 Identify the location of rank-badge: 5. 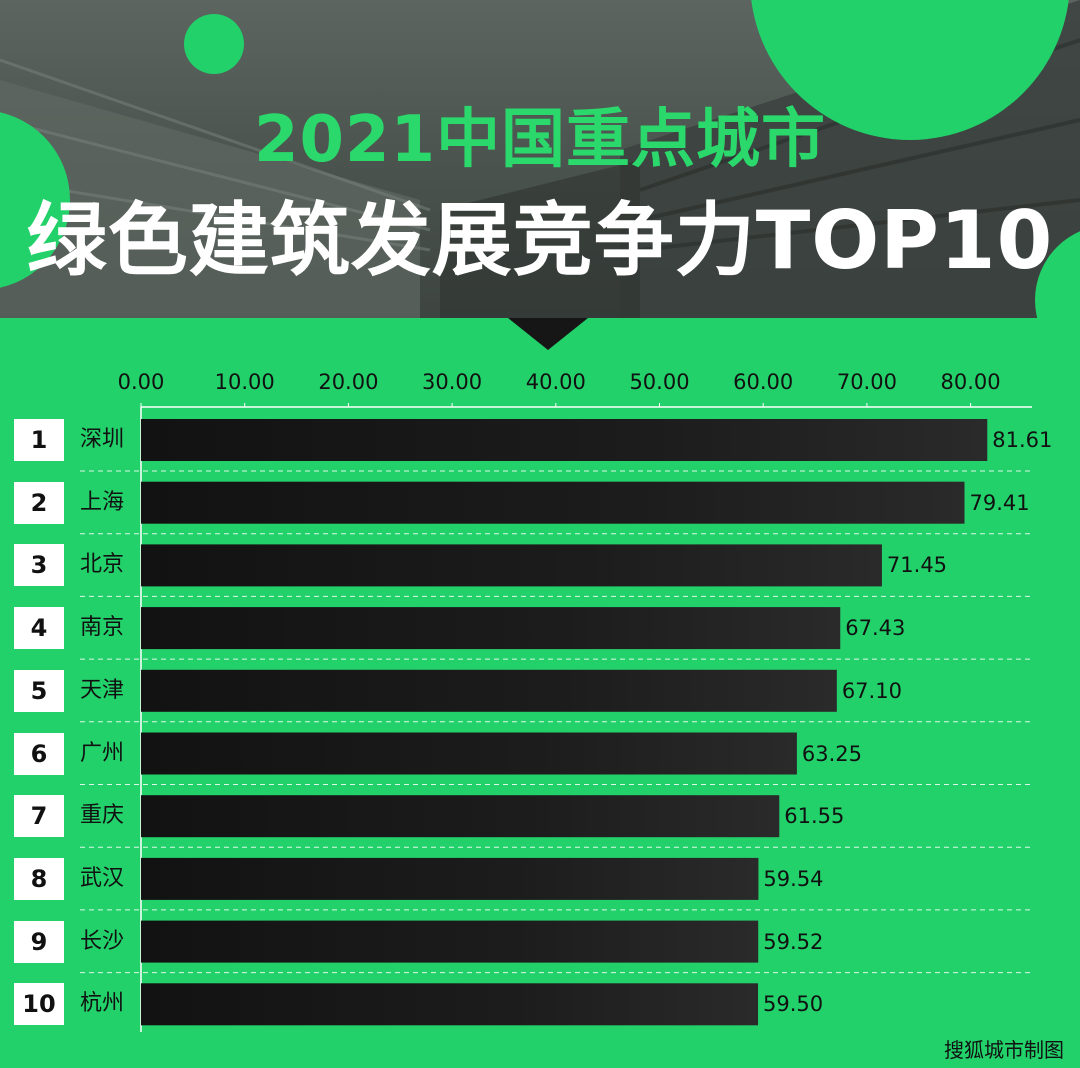
(39, 690).